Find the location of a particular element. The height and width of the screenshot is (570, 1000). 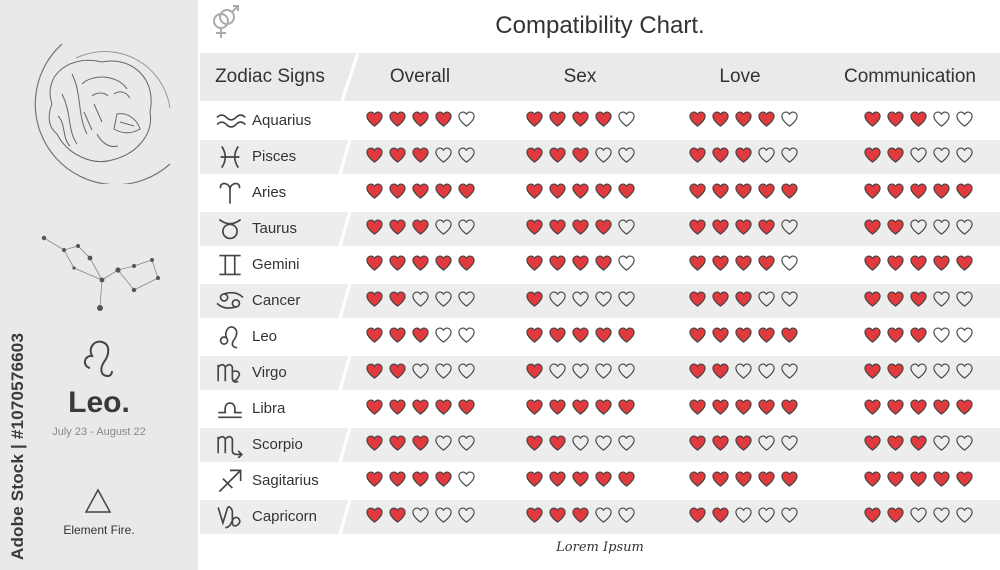

page-title: Compatibility Chart. is located at coordinates (600, 25).